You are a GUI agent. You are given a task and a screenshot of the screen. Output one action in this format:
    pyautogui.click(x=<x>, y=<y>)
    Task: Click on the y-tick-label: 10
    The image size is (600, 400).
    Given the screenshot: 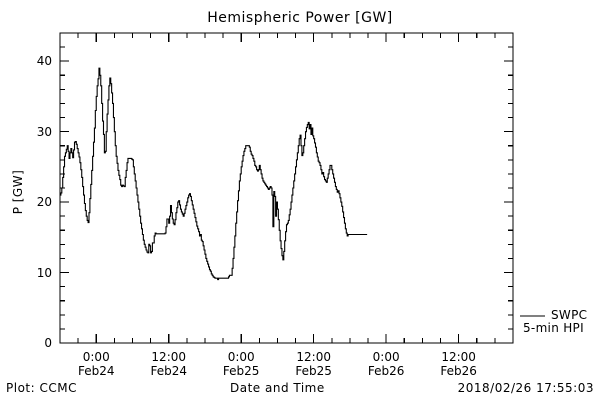 What is the action you would take?
    pyautogui.click(x=44, y=272)
    